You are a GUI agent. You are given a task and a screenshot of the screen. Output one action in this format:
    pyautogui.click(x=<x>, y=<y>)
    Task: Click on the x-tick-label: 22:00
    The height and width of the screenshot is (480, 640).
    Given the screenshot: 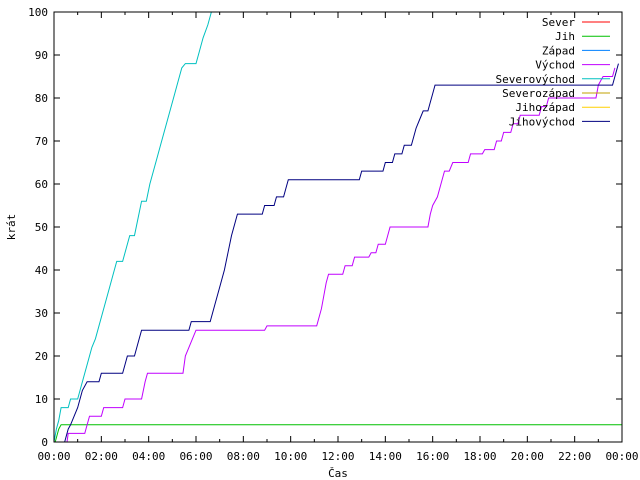 What is the action you would take?
    pyautogui.click(x=574, y=456)
    